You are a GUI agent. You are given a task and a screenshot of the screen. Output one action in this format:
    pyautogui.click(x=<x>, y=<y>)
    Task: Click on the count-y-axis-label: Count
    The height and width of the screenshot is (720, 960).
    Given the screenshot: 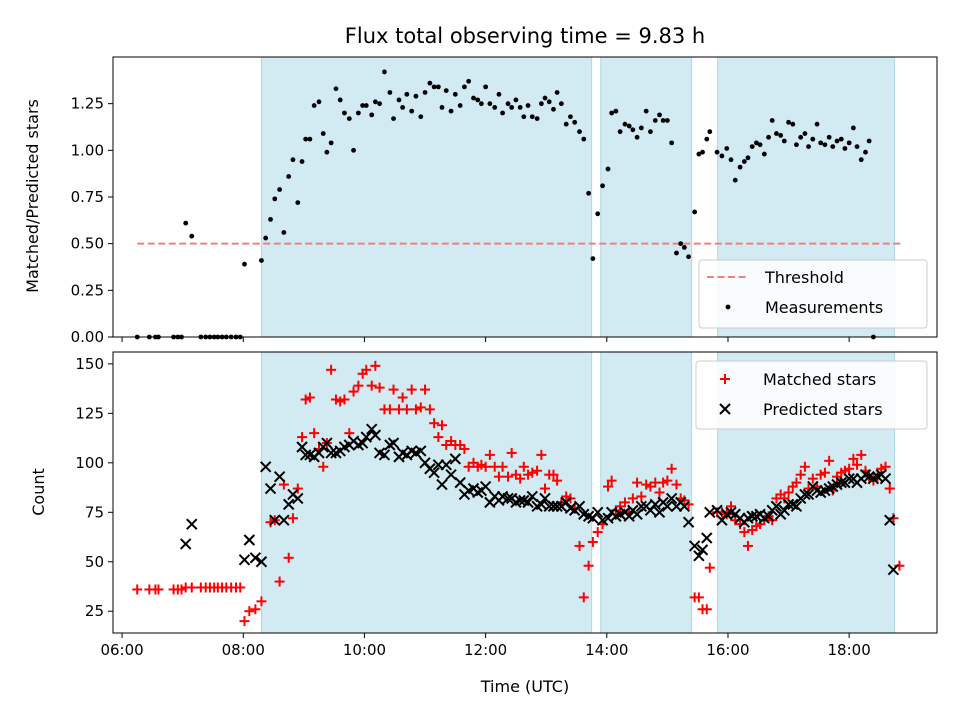 What is the action you would take?
    pyautogui.click(x=38, y=492)
    